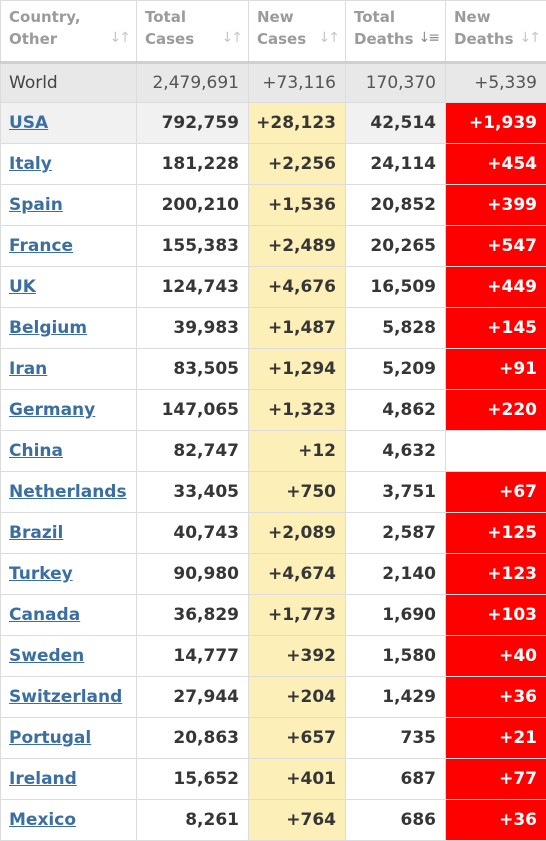 The width and height of the screenshot is (546, 841). Describe the element at coordinates (297, 205) in the screenshot. I see `new-cases-cell: +1,536` at that location.